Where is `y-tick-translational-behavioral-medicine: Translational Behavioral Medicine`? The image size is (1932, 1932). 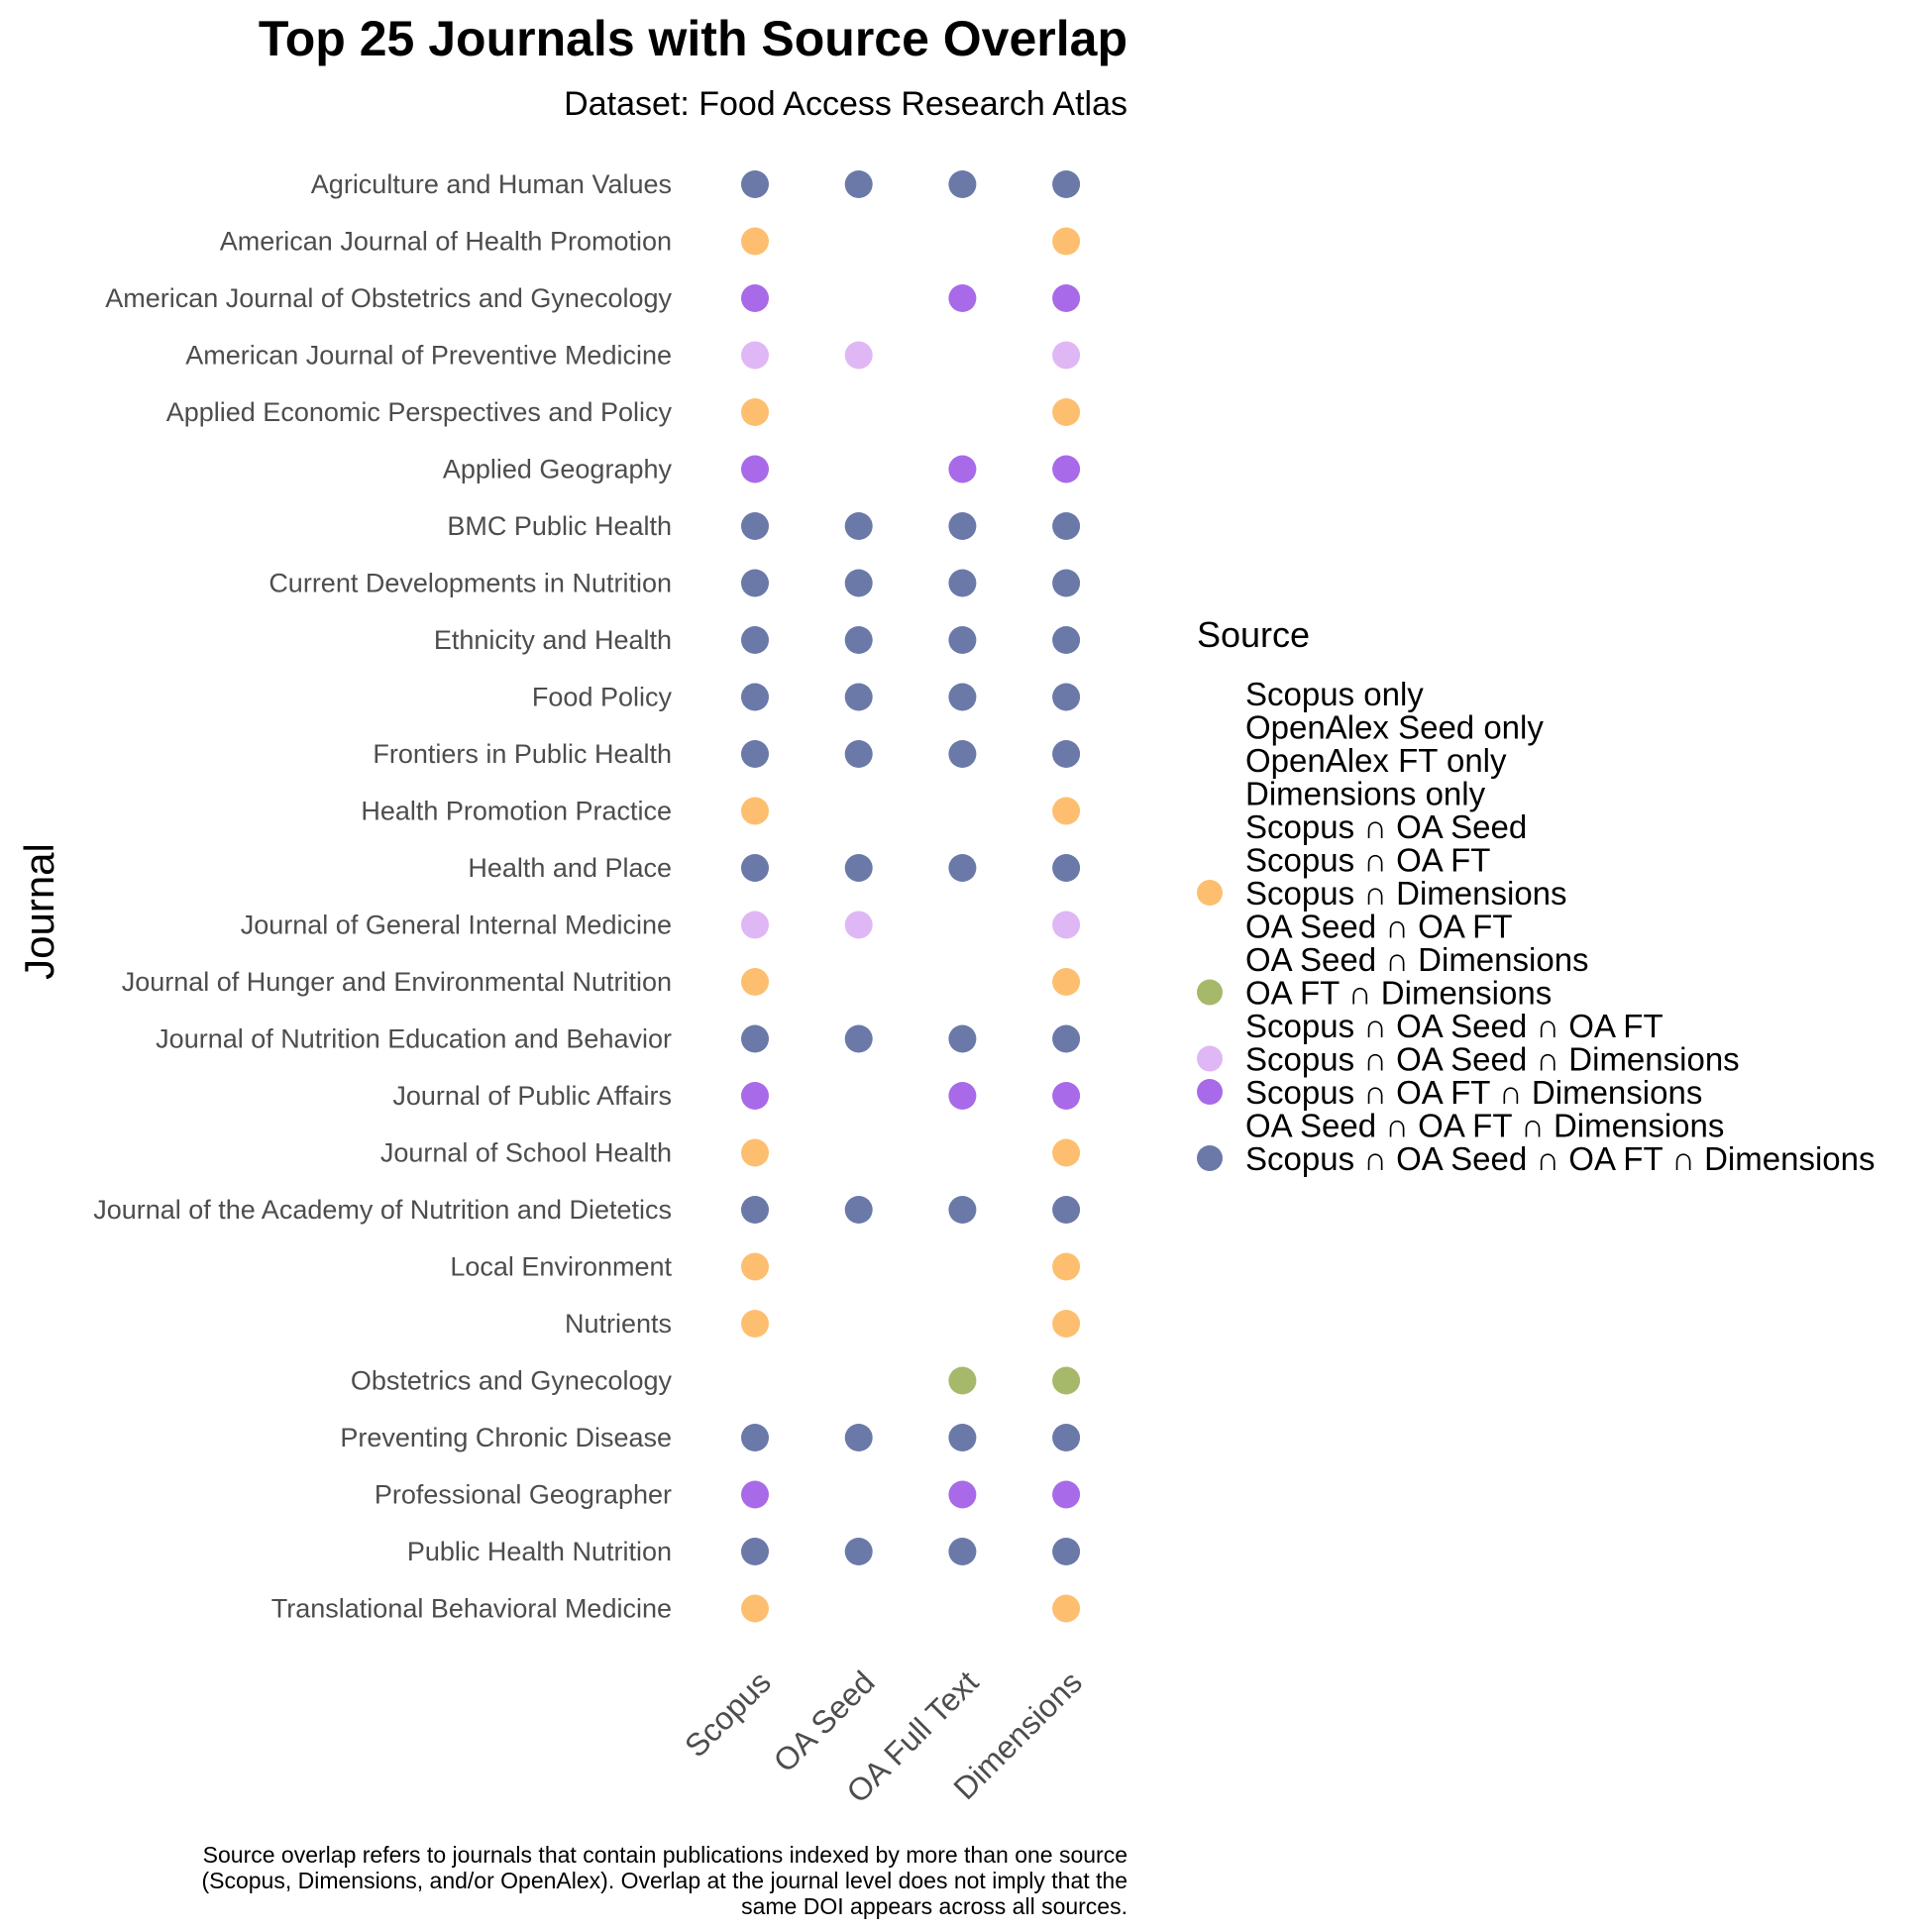 y-tick-translational-behavioral-medicine: Translational Behavioral Medicine is located at coordinates (471, 1609).